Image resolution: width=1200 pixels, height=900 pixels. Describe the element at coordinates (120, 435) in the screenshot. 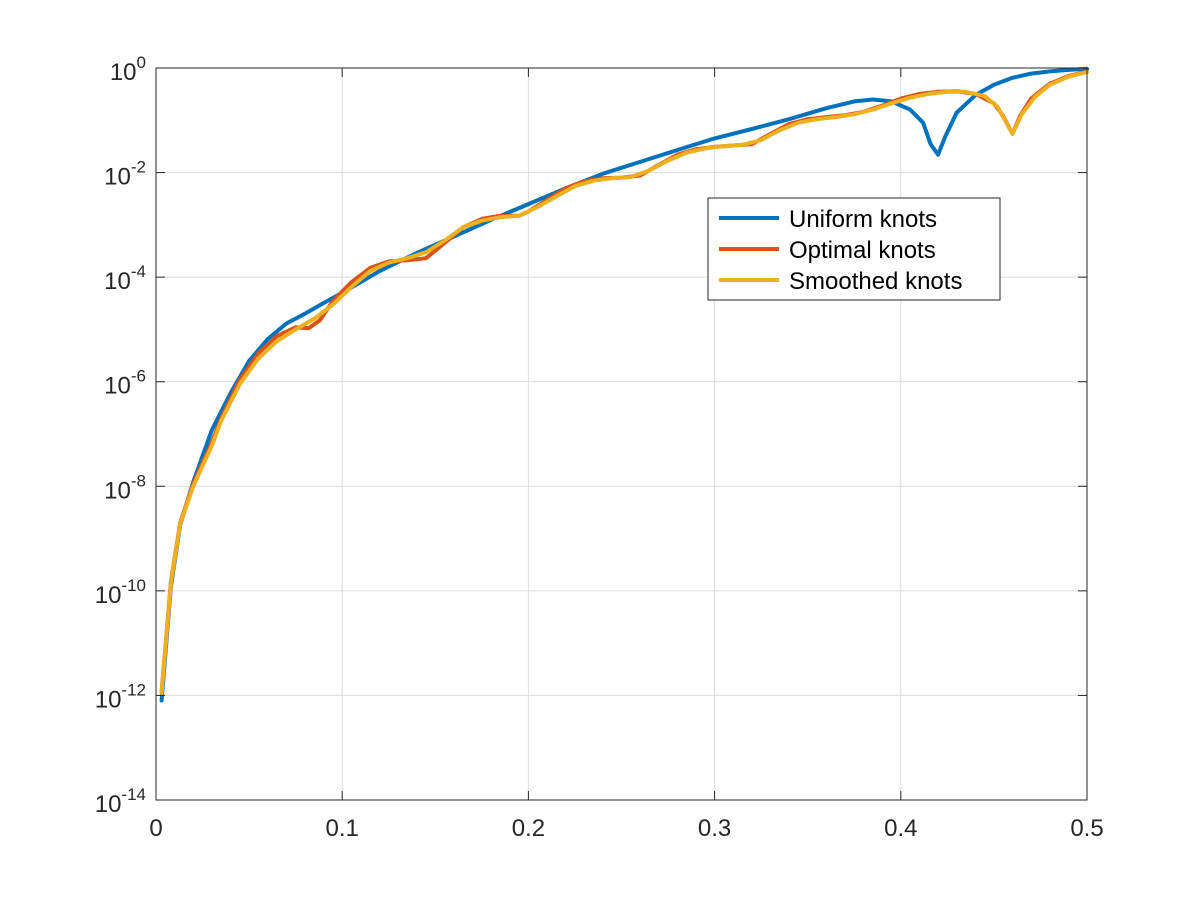

I see `y-tick-labels: 10⁻¹⁴ 10⁻¹² 10⁻¹⁰ 10⁻⁸ 10⁻⁶ 10⁻⁴ 10⁻² 10⁰` at that location.